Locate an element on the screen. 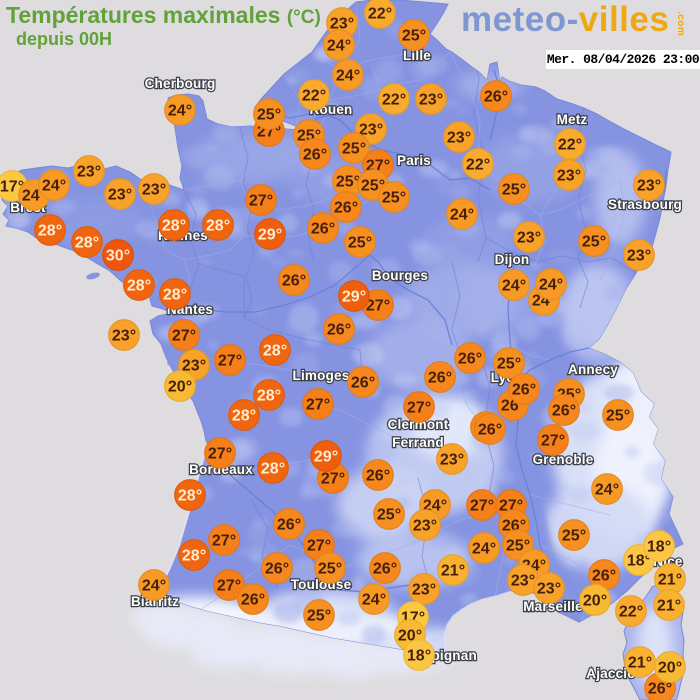  svg-text: Dijon is located at coordinates (512, 259).